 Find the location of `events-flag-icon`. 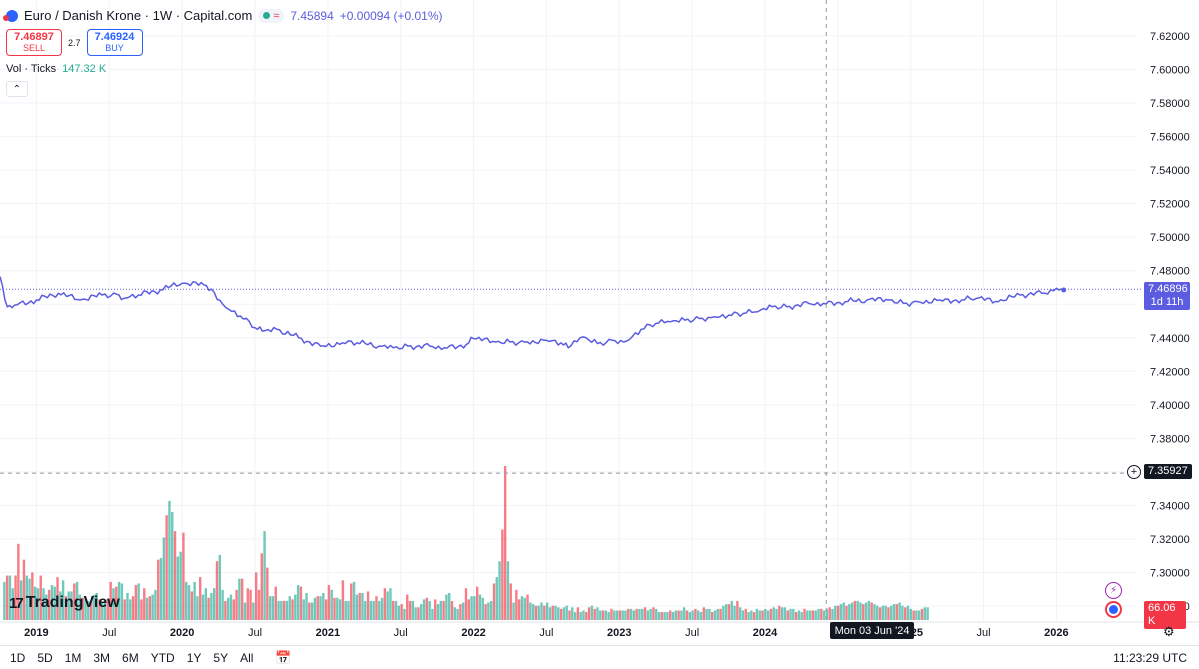

events-flag-icon is located at coordinates (1113, 609).